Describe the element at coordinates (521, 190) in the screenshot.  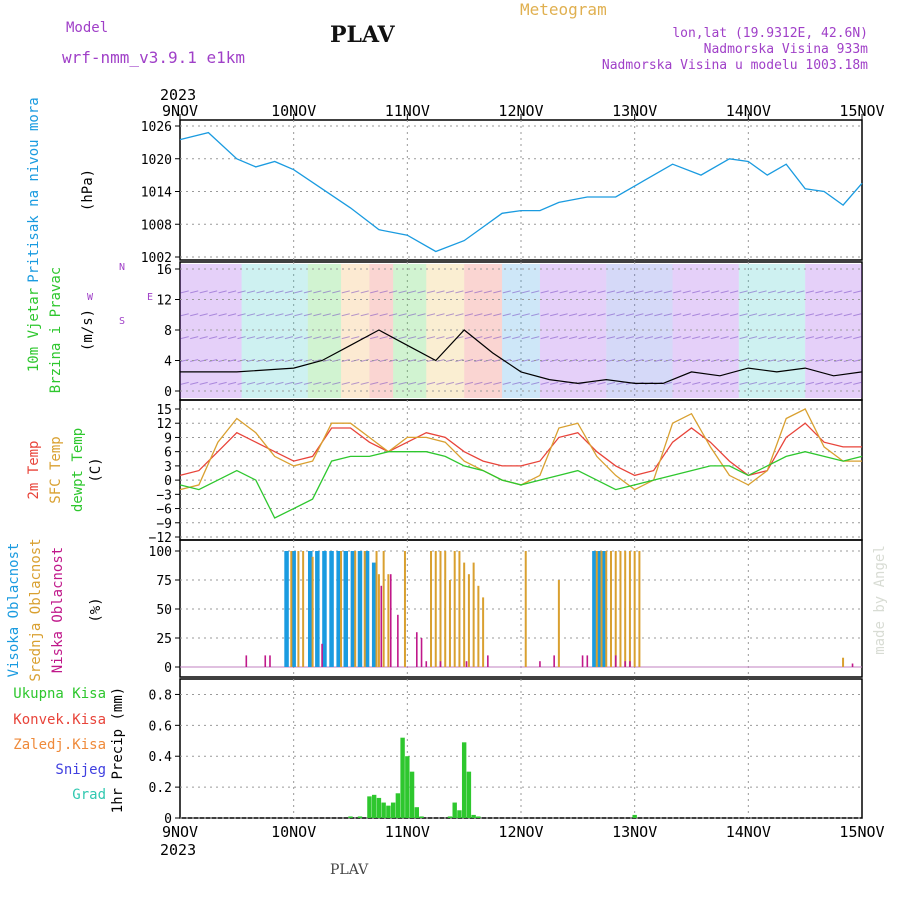
I see `pressure-panel` at that location.